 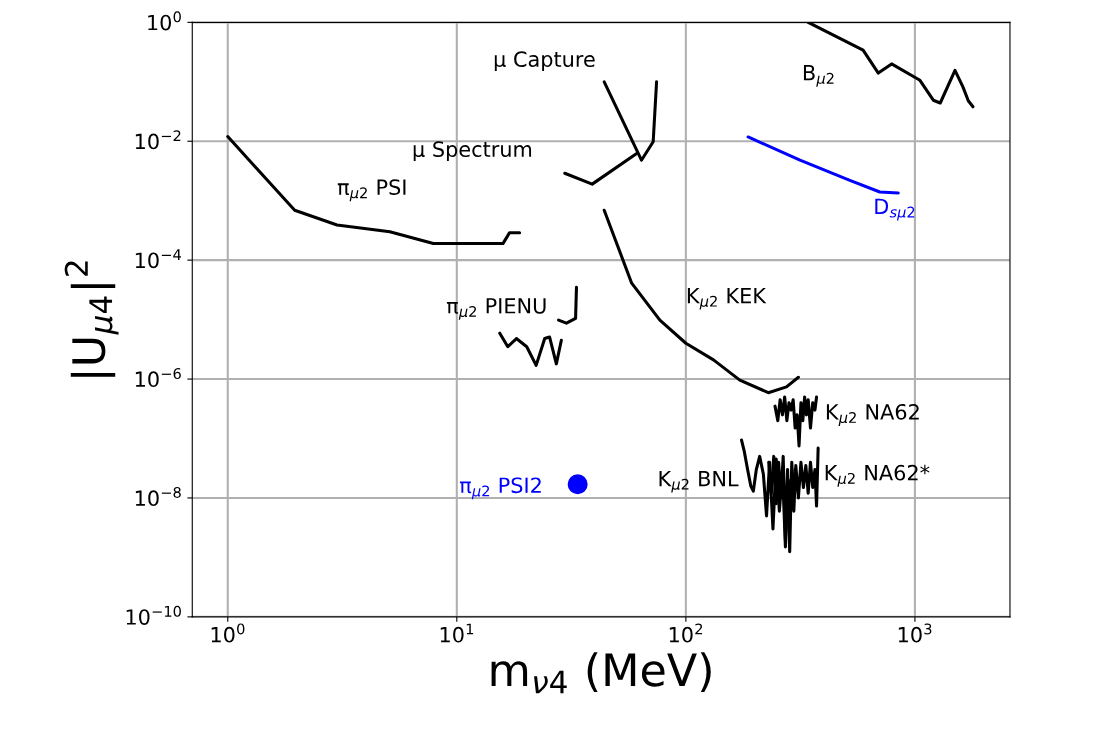 What do you see at coordinates (472, 151) in the screenshot?
I see `series-label: μ Spectrum` at bounding box center [472, 151].